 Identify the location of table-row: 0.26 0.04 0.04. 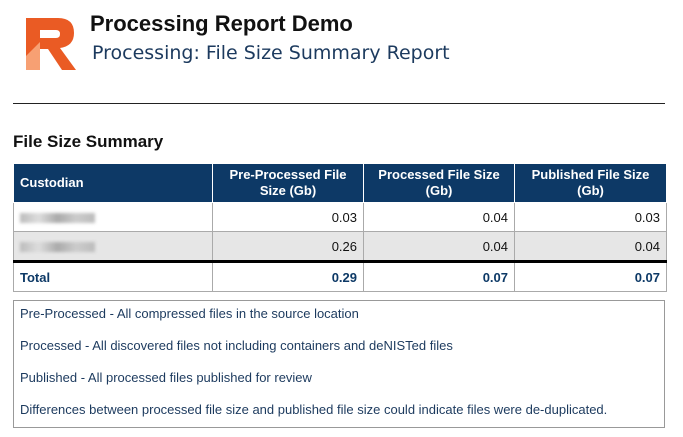
(340, 246).